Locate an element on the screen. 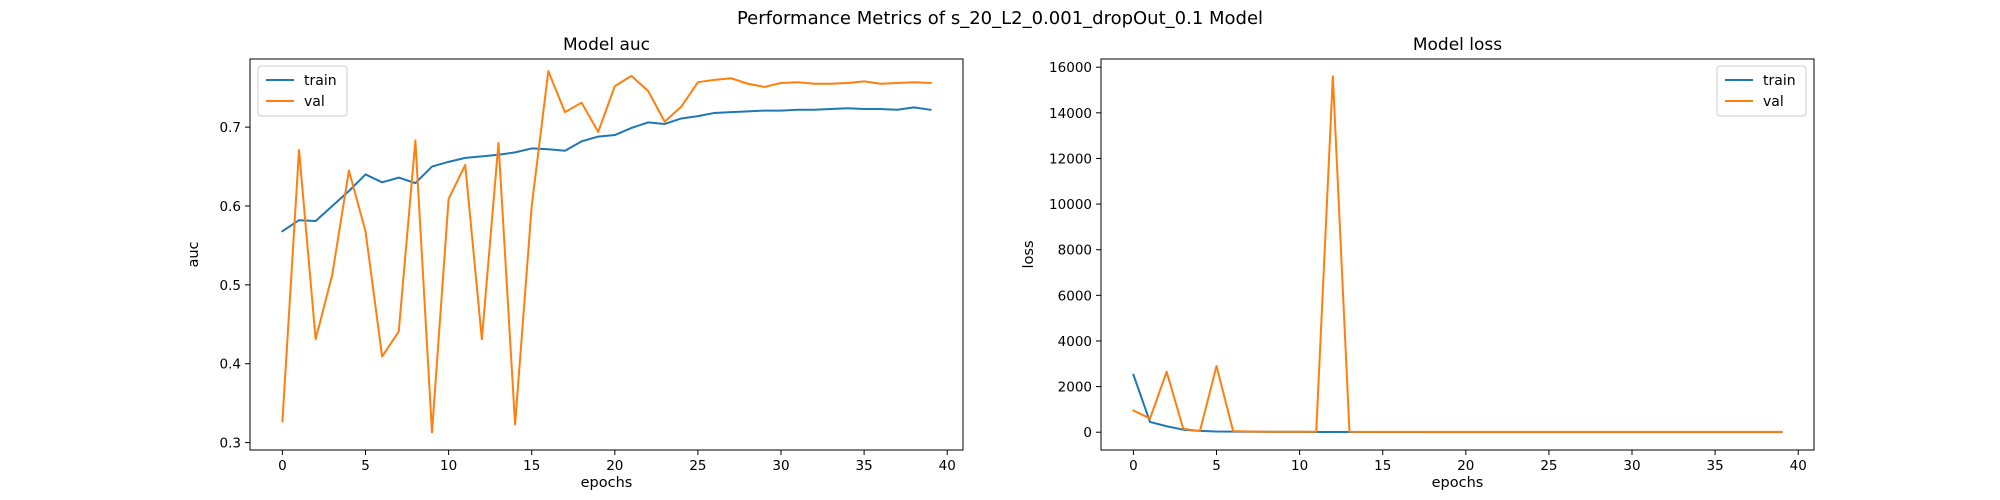 The width and height of the screenshot is (2000, 500). y-tick-label: 0.6 is located at coordinates (230, 207).